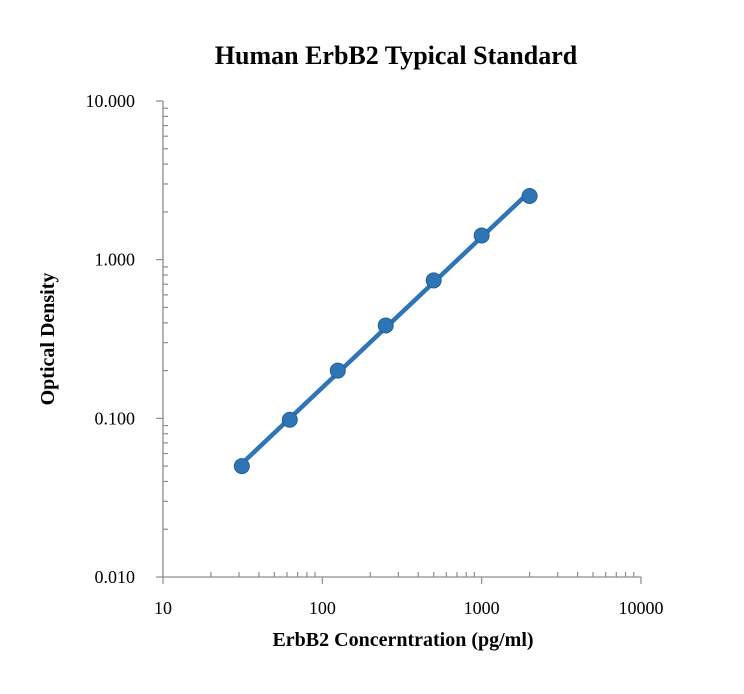  Describe the element at coordinates (396, 55) in the screenshot. I see `chart-title: Human ErbB2 Typical Standard` at that location.